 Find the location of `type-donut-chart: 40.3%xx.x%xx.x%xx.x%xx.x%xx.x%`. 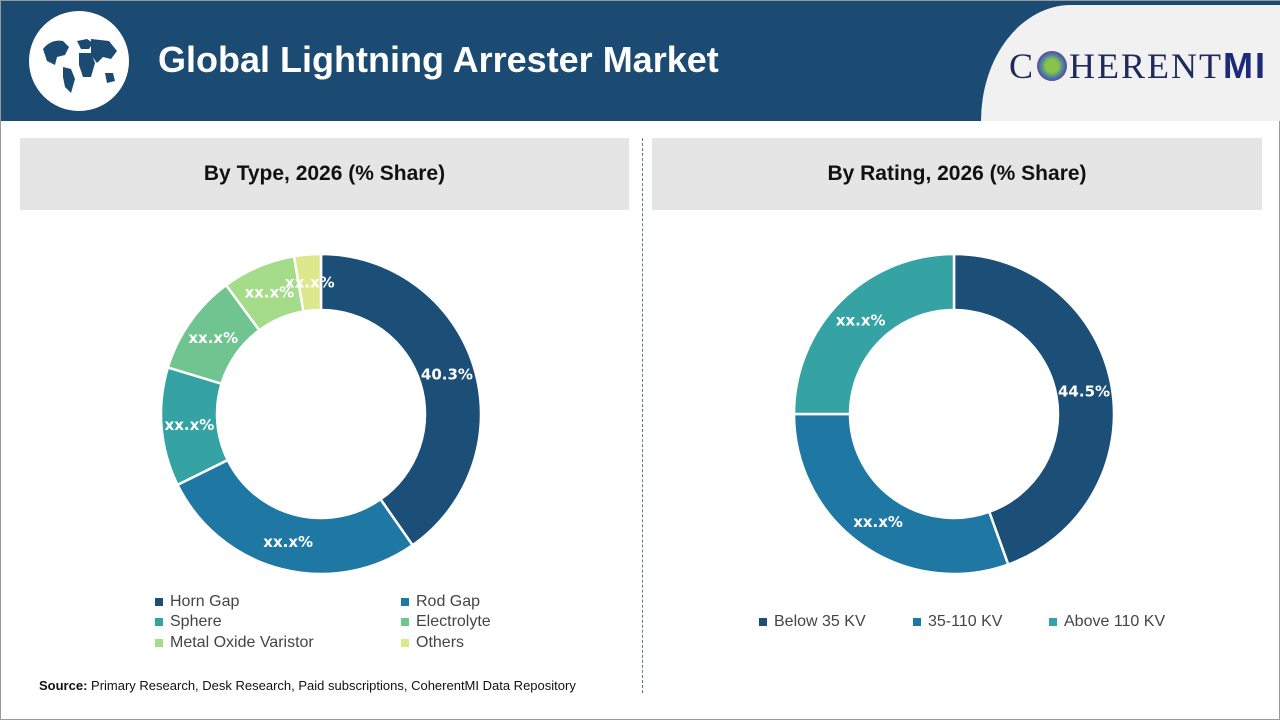

type-donut-chart: 40.3%xx.x%xx.x%xx.x%xx.x%xx.x% is located at coordinates (321, 414).